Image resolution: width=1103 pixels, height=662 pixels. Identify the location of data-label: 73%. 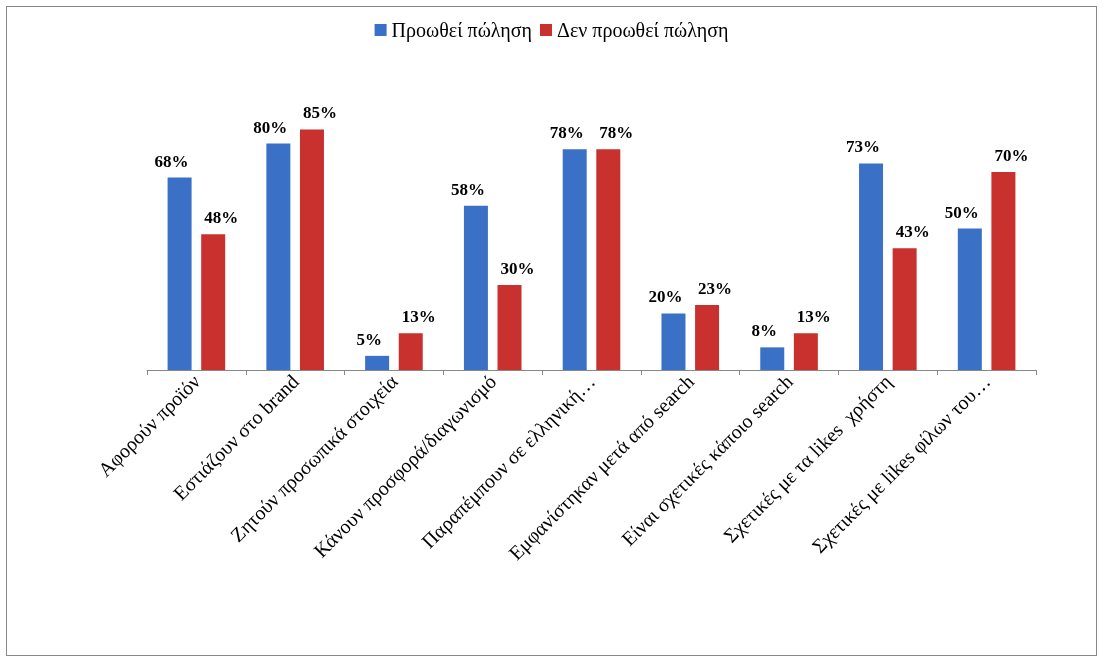
(863, 147).